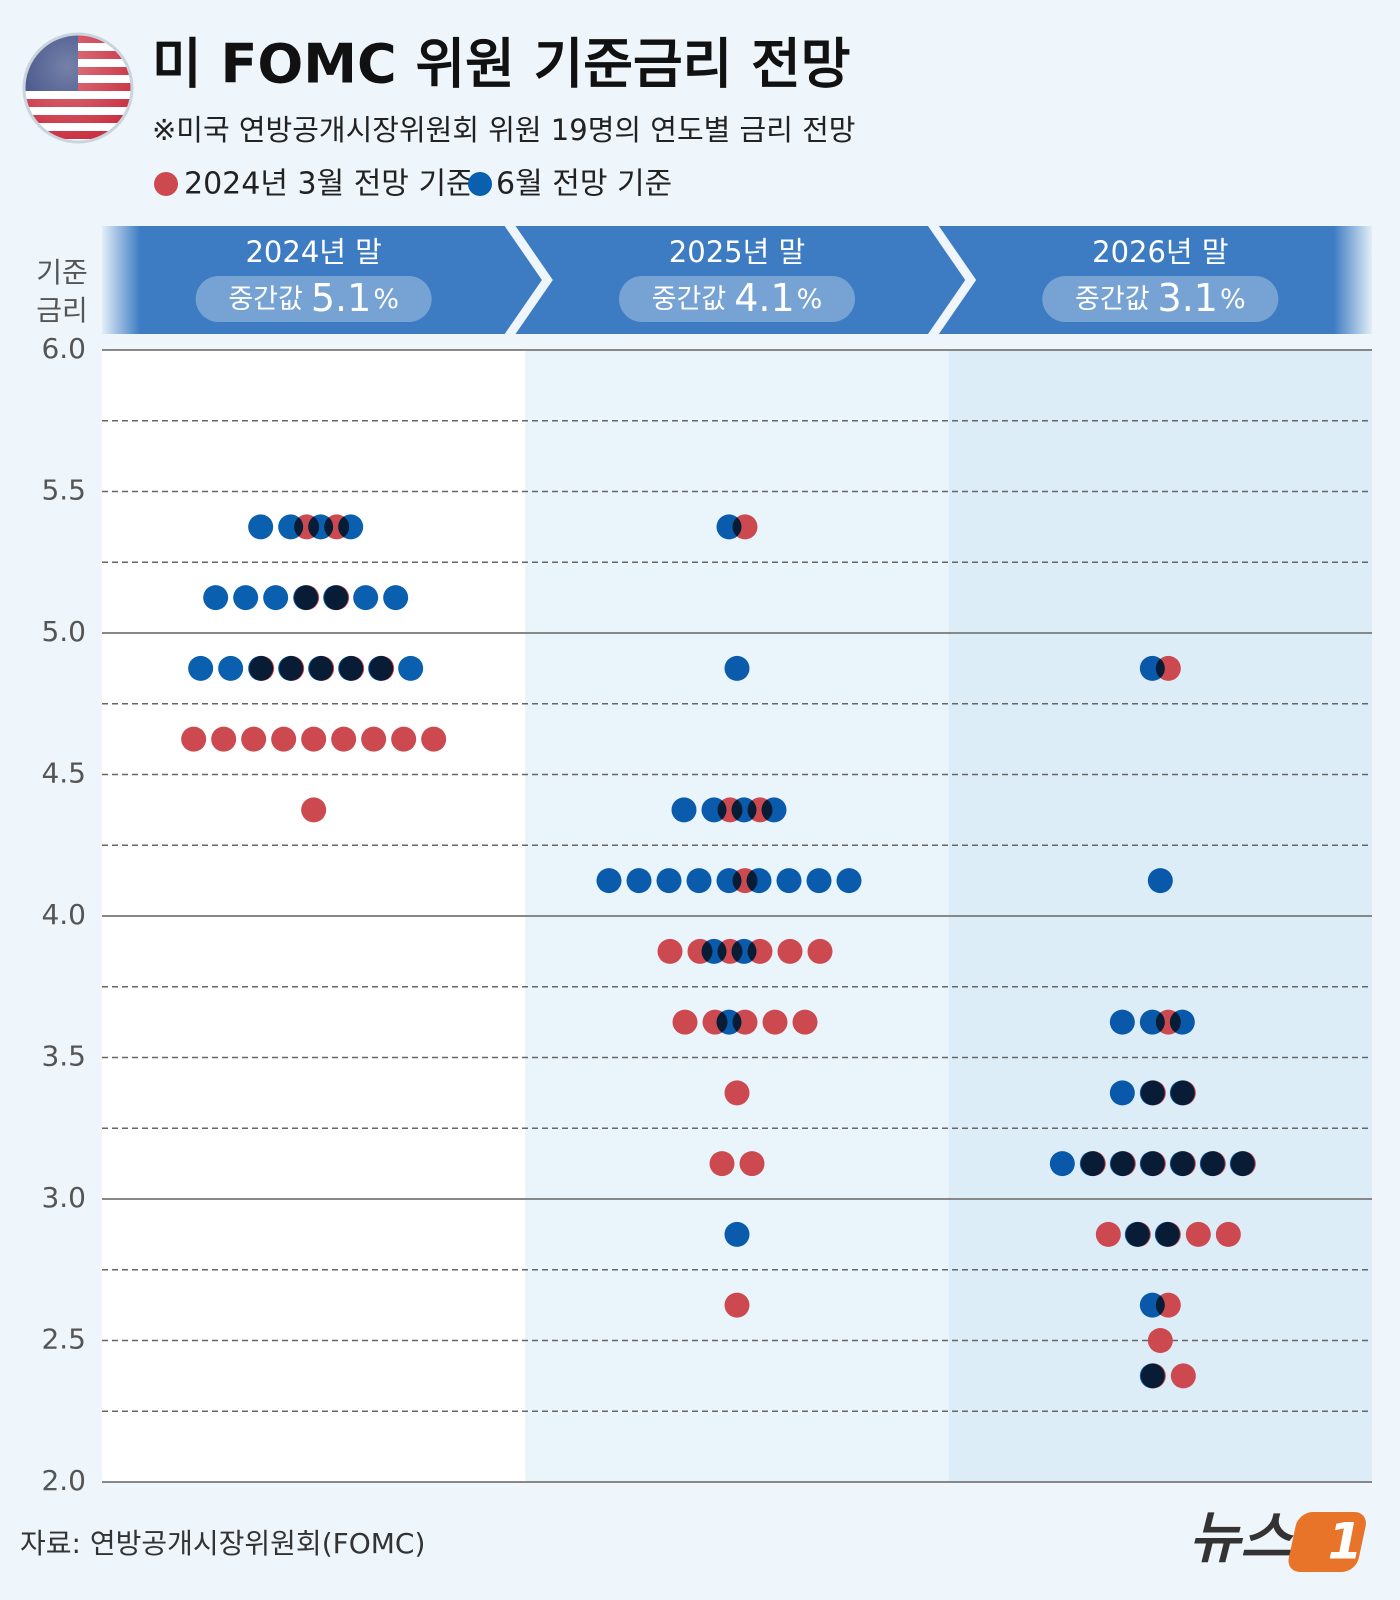 The image size is (1400, 1600). What do you see at coordinates (584, 184) in the screenshot?
I see `legend-label: 6월 전망 기준` at bounding box center [584, 184].